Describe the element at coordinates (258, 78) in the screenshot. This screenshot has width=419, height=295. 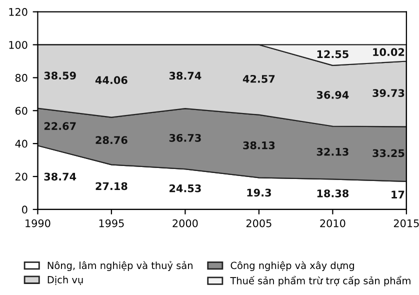
I see `data-label: 42.57` at that location.